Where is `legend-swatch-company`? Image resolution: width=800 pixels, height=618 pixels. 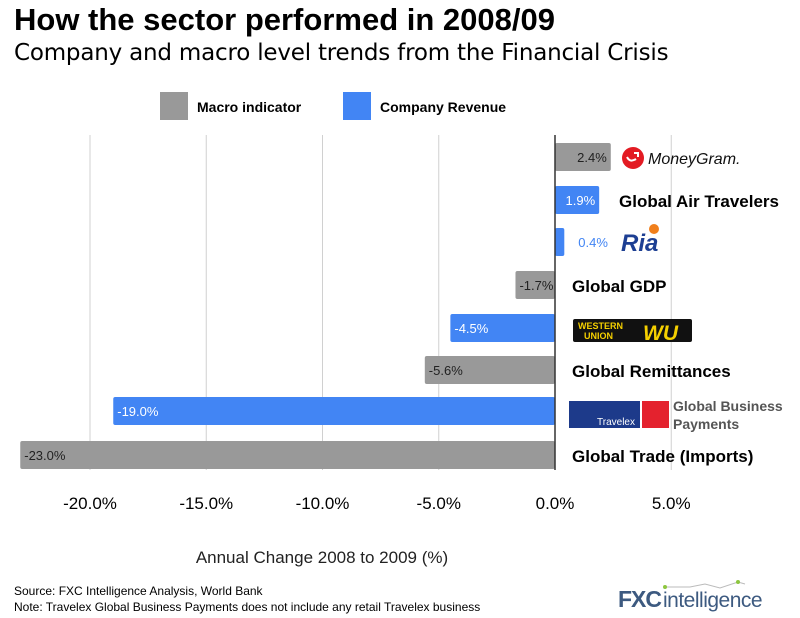 legend-swatch-company is located at coordinates (357, 106).